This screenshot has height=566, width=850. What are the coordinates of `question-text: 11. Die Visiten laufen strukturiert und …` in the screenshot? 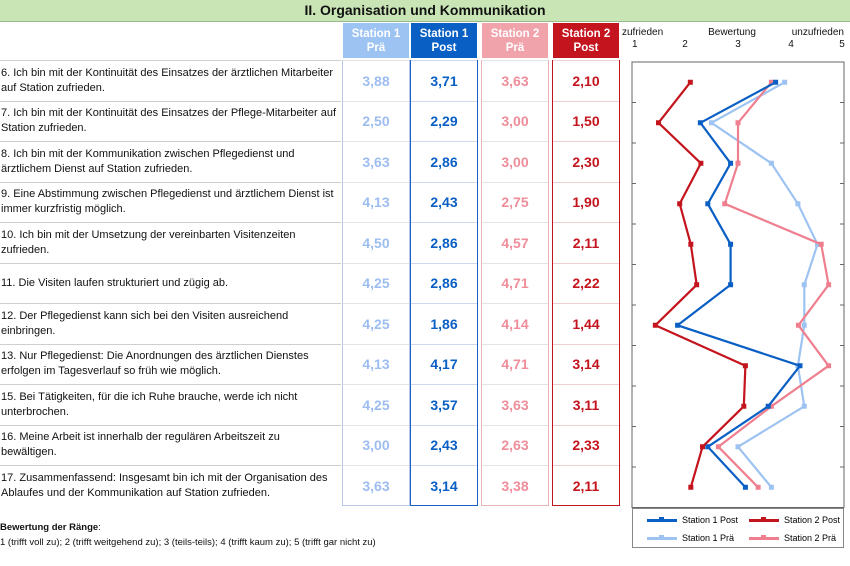 It's located at (115, 282).